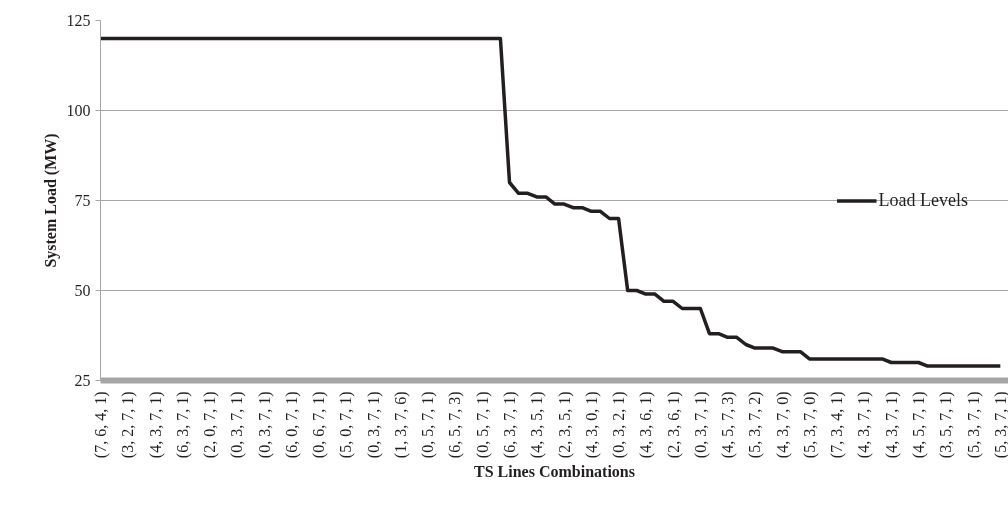 Image resolution: width=1008 pixels, height=523 pixels. I want to click on y-tick-label: 25, so click(82, 380).